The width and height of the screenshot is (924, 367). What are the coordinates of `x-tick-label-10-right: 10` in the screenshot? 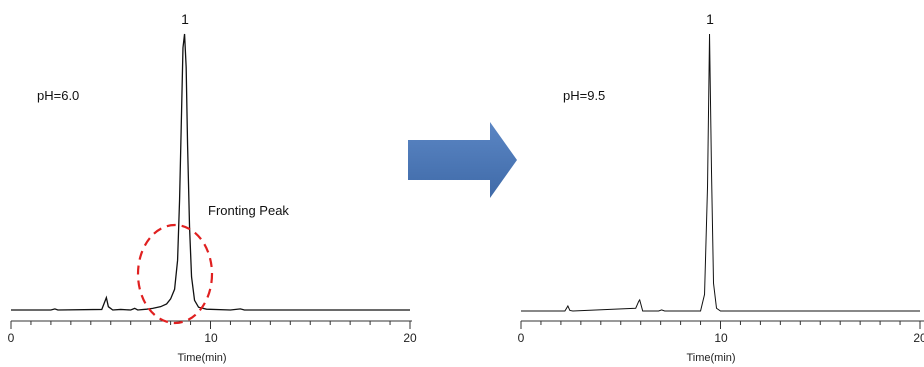 It's located at (721, 338).